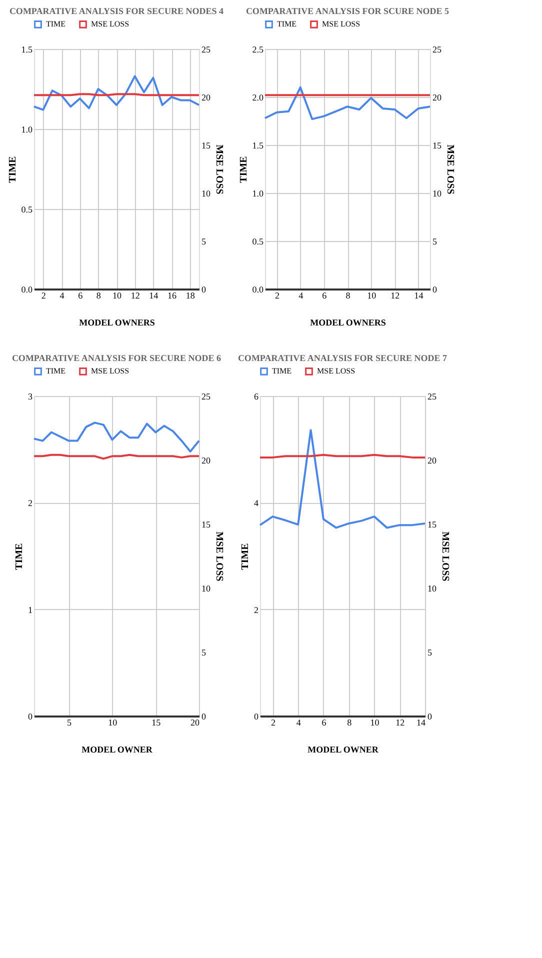  Describe the element at coordinates (256, 503) in the screenshot. I see `y-tick-label: 4` at that location.